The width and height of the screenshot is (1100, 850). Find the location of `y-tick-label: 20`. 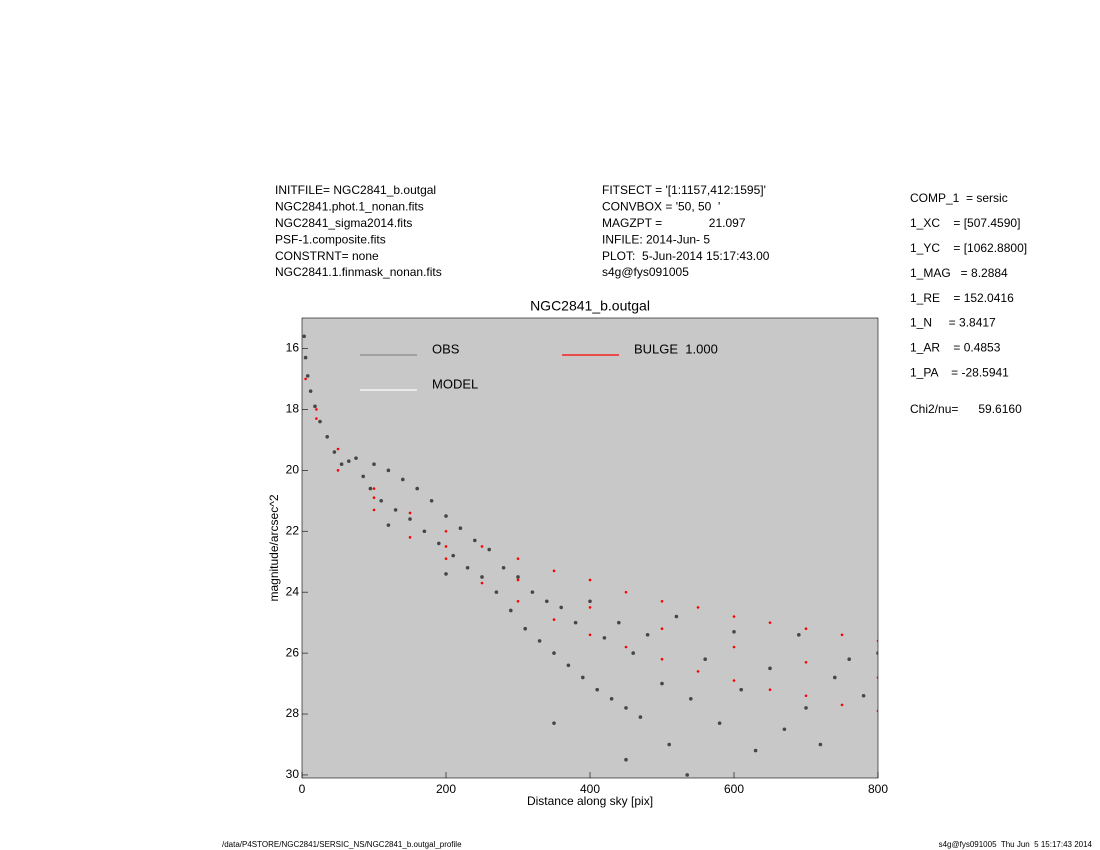

y-tick-label: 20 is located at coordinates (293, 469).